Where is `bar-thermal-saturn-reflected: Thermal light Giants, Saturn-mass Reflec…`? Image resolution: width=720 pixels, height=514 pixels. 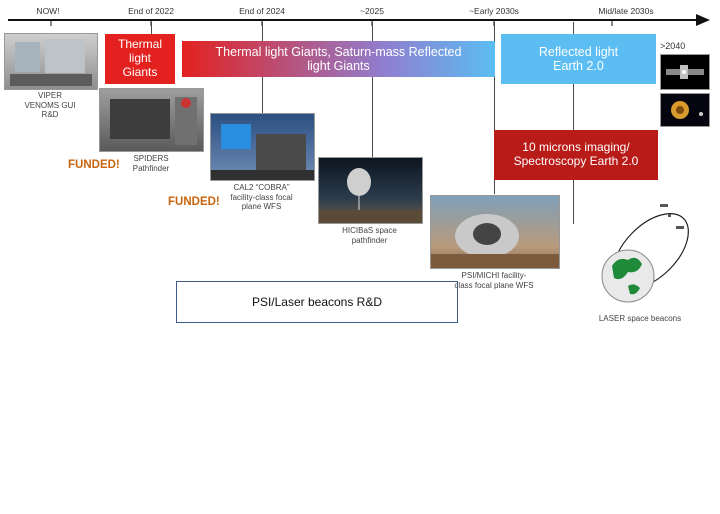
bar-thermal-saturn-reflected: Thermal light Giants, Saturn-mass Reflec… is located at coordinates (338, 59).